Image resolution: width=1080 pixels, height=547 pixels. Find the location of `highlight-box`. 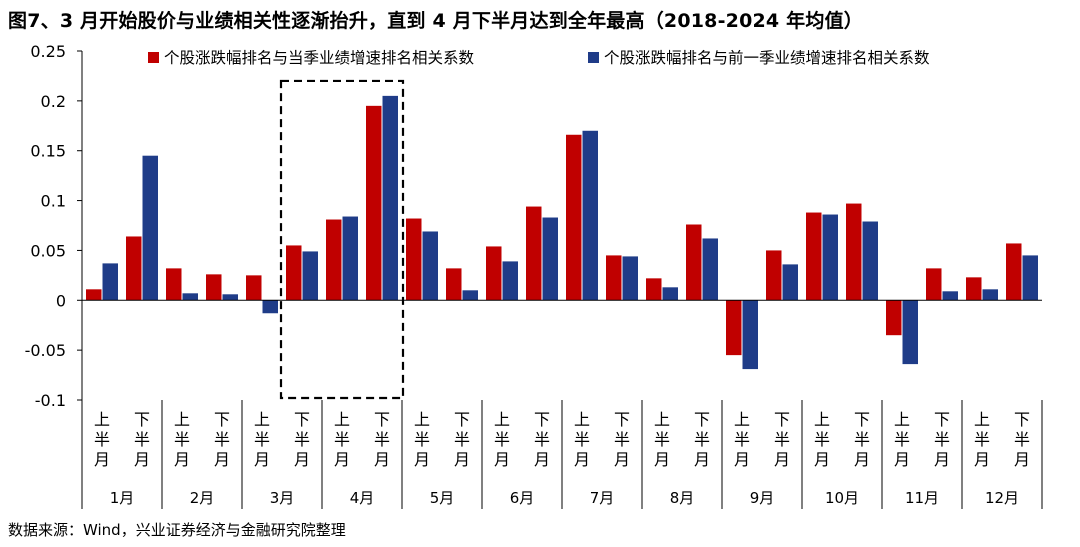

highlight-box is located at coordinates (342, 239).